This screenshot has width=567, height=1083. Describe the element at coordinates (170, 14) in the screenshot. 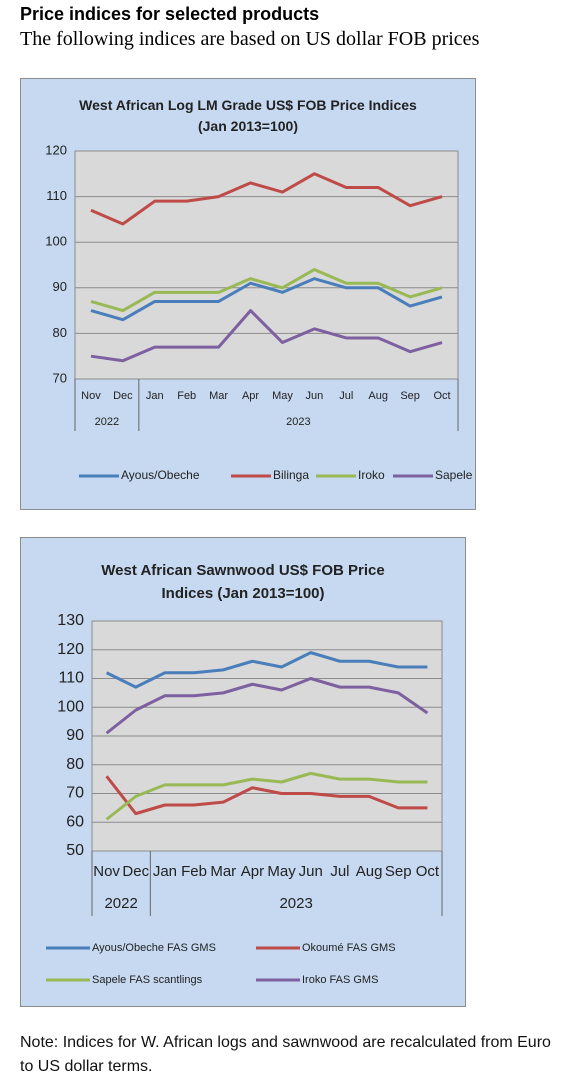

I see `page-title: Price indices for selected products` at that location.